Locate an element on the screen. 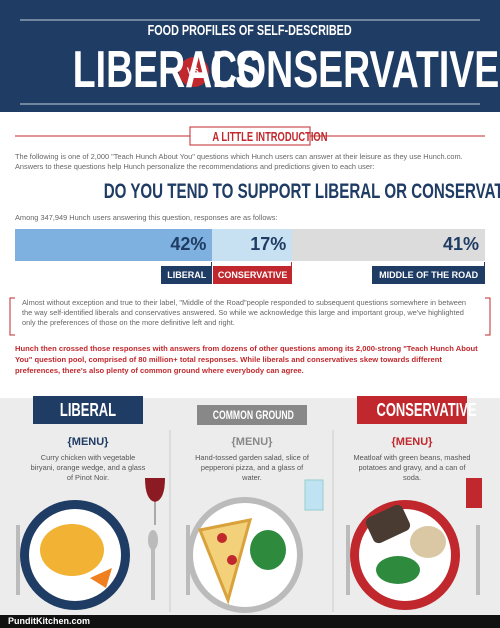  menu-title: CONSERVATIVE is located at coordinates (417, 410).